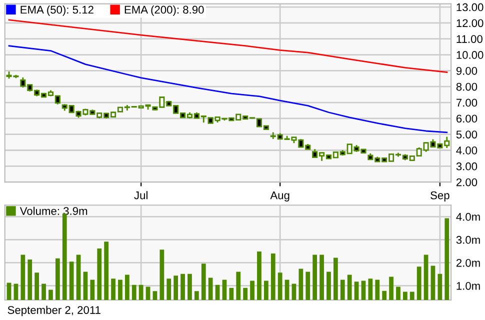 The image size is (485, 320). Describe the element at coordinates (467, 118) in the screenshot. I see `y-tick-label: 6.00` at that location.